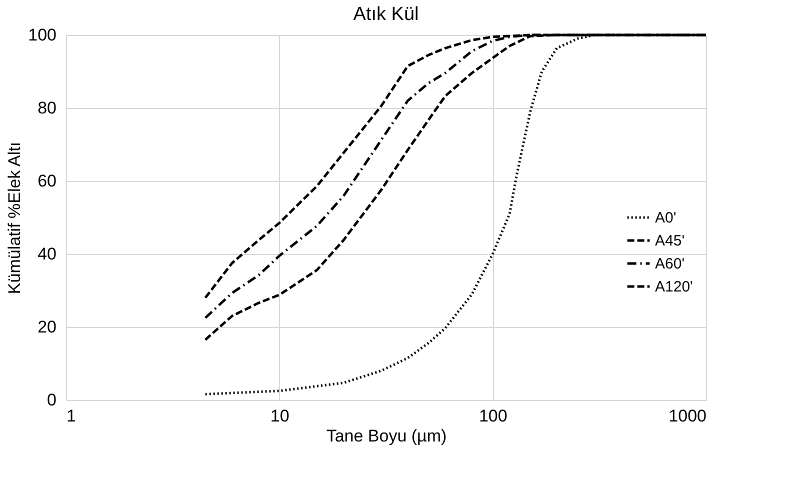  I want to click on x-axis-title: Tane Boyu (µm), so click(386, 436).